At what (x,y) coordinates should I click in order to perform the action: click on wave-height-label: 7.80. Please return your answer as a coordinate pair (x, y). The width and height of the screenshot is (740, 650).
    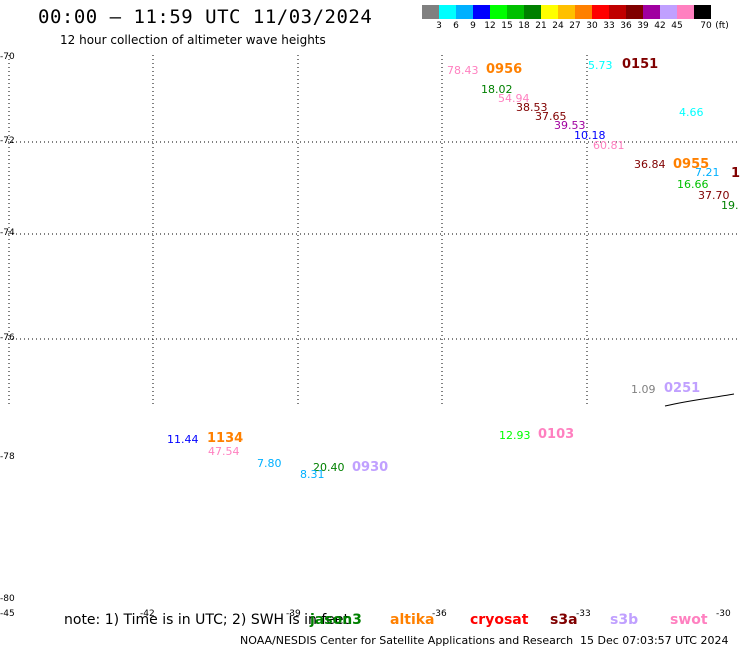
    Looking at the image, I should click on (269, 463).